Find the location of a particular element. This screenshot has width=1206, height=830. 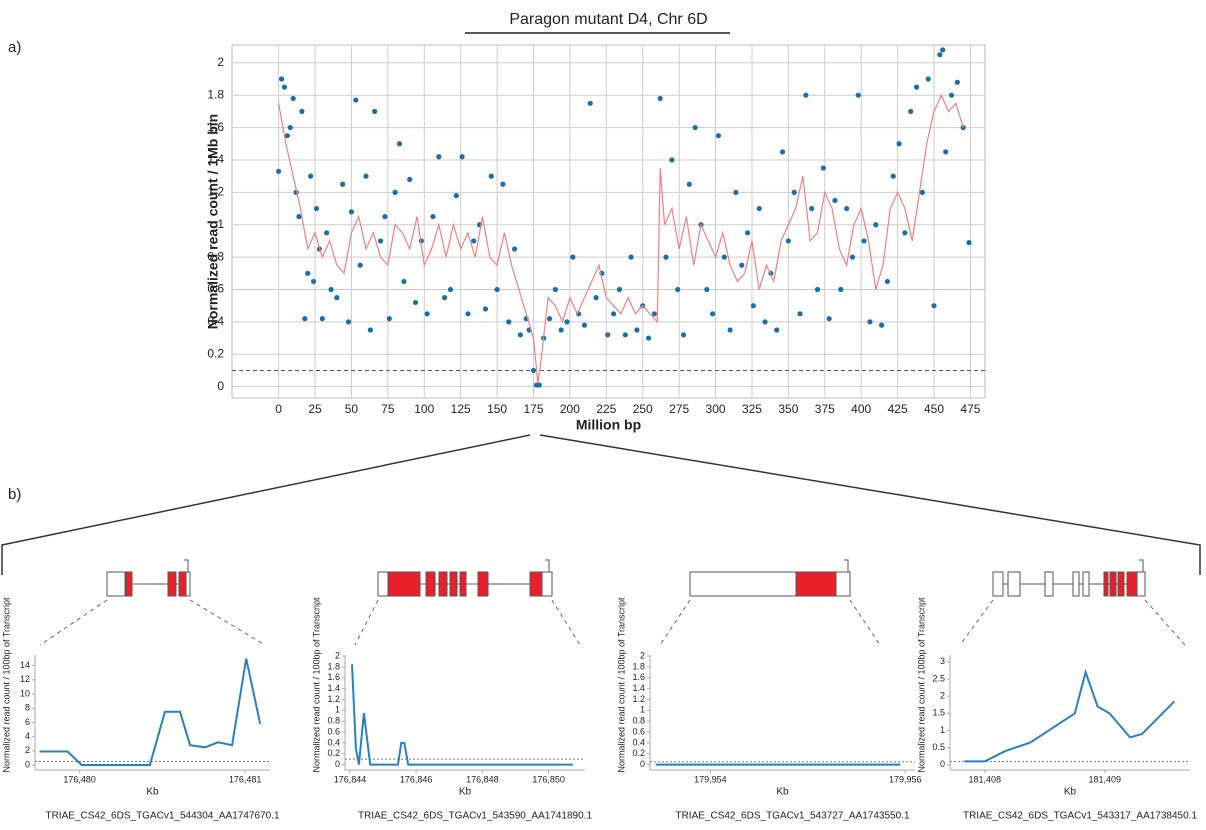

x-tick-label: 400 is located at coordinates (861, 409).